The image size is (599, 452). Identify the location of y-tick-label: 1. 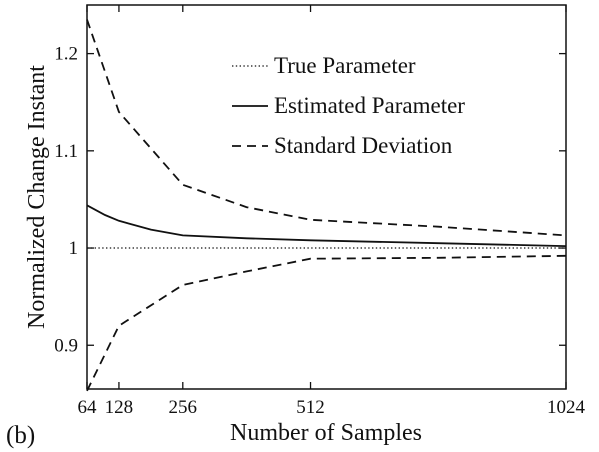
(74, 248).